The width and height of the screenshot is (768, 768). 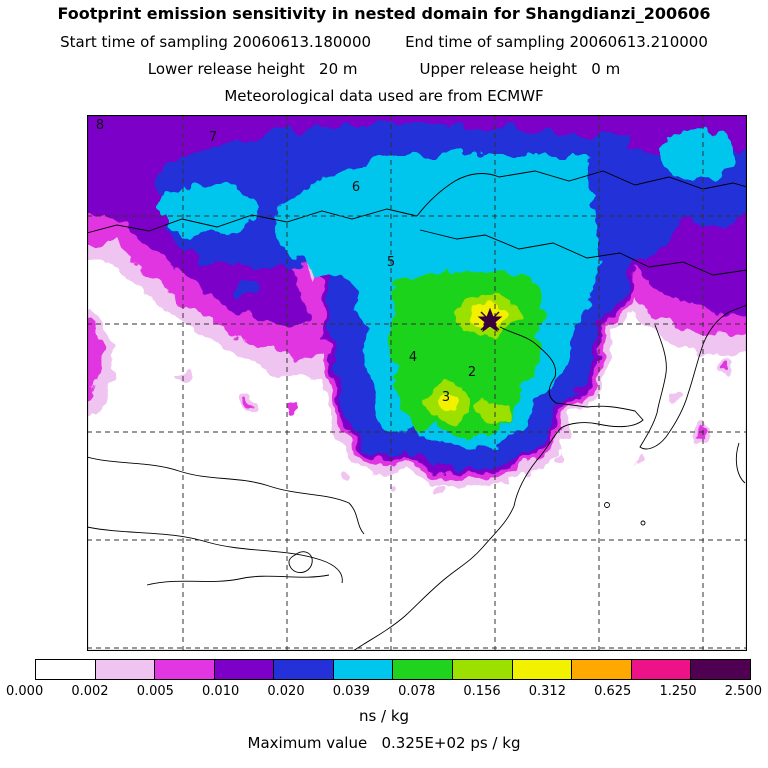 What do you see at coordinates (490, 320) in the screenshot?
I see `release-site-star-icon` at bounding box center [490, 320].